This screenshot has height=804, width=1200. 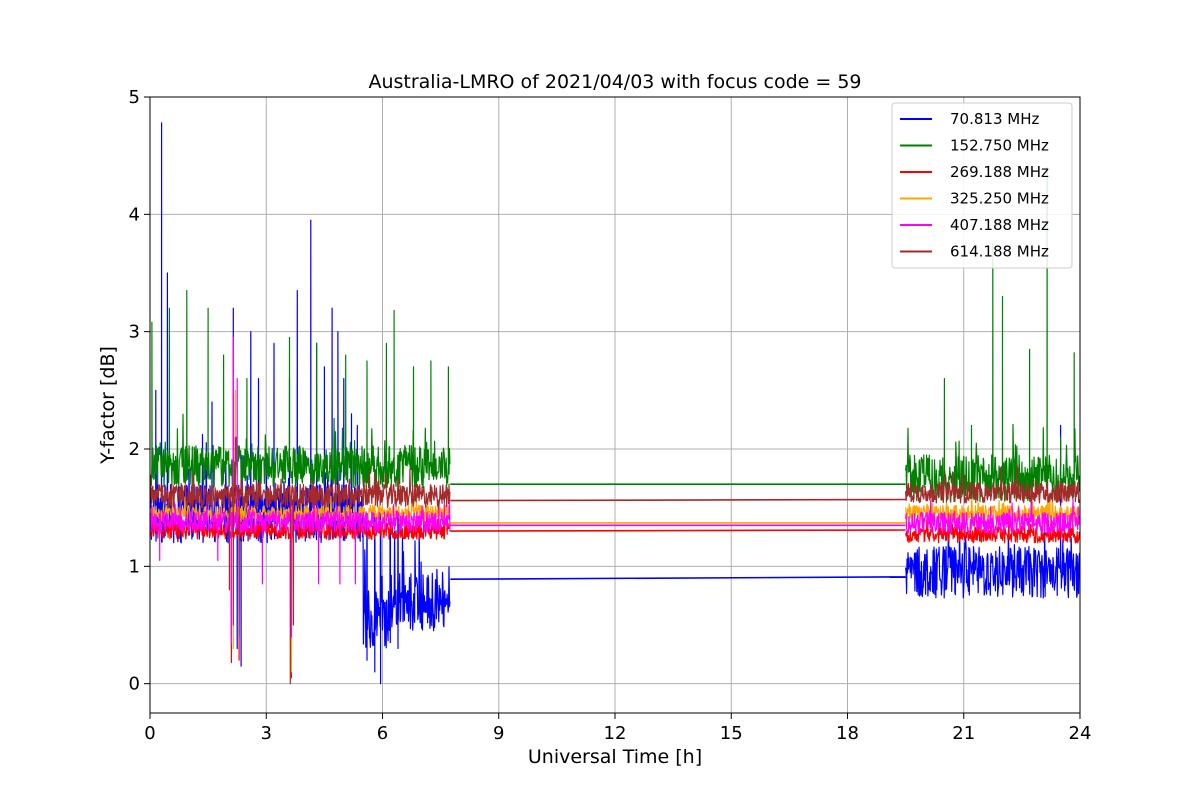 What do you see at coordinates (847, 733) in the screenshot?
I see `x-tick-label: 18` at bounding box center [847, 733].